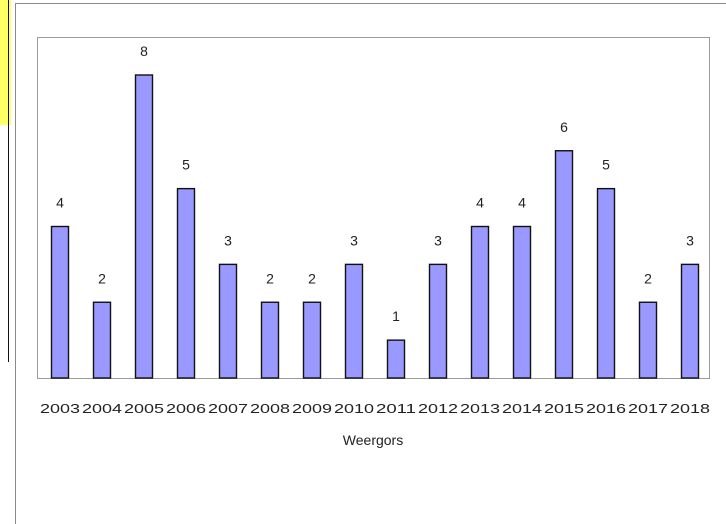 Image resolution: width=726 pixels, height=524 pixels. I want to click on x-tick-label-2009: 2009, so click(312, 408).